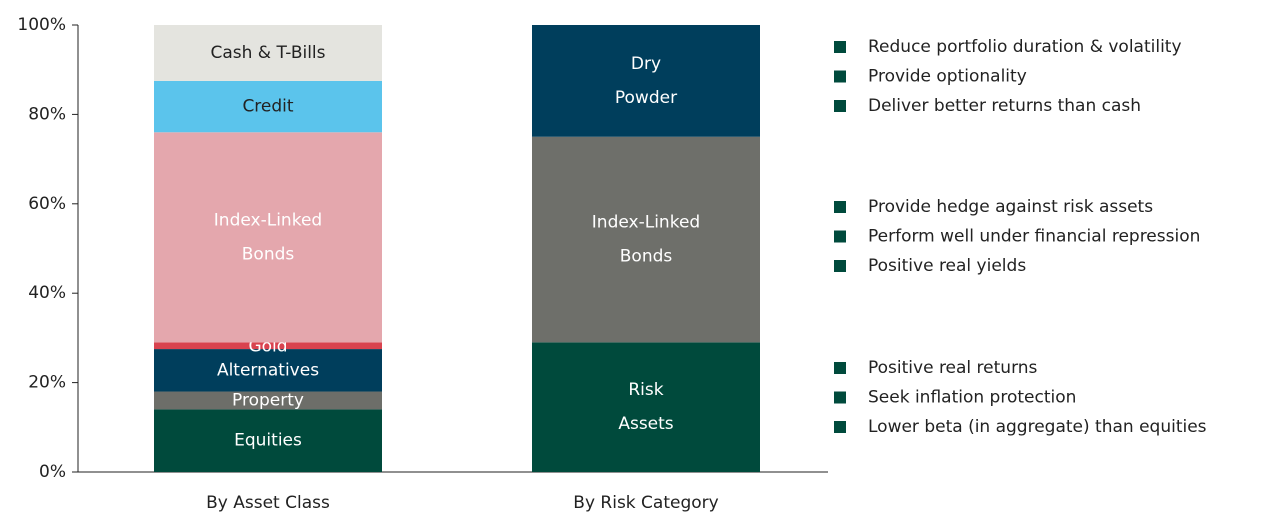 This screenshot has height=519, width=1262. I want to click on x-tick-label: By Asset Class, so click(268, 503).